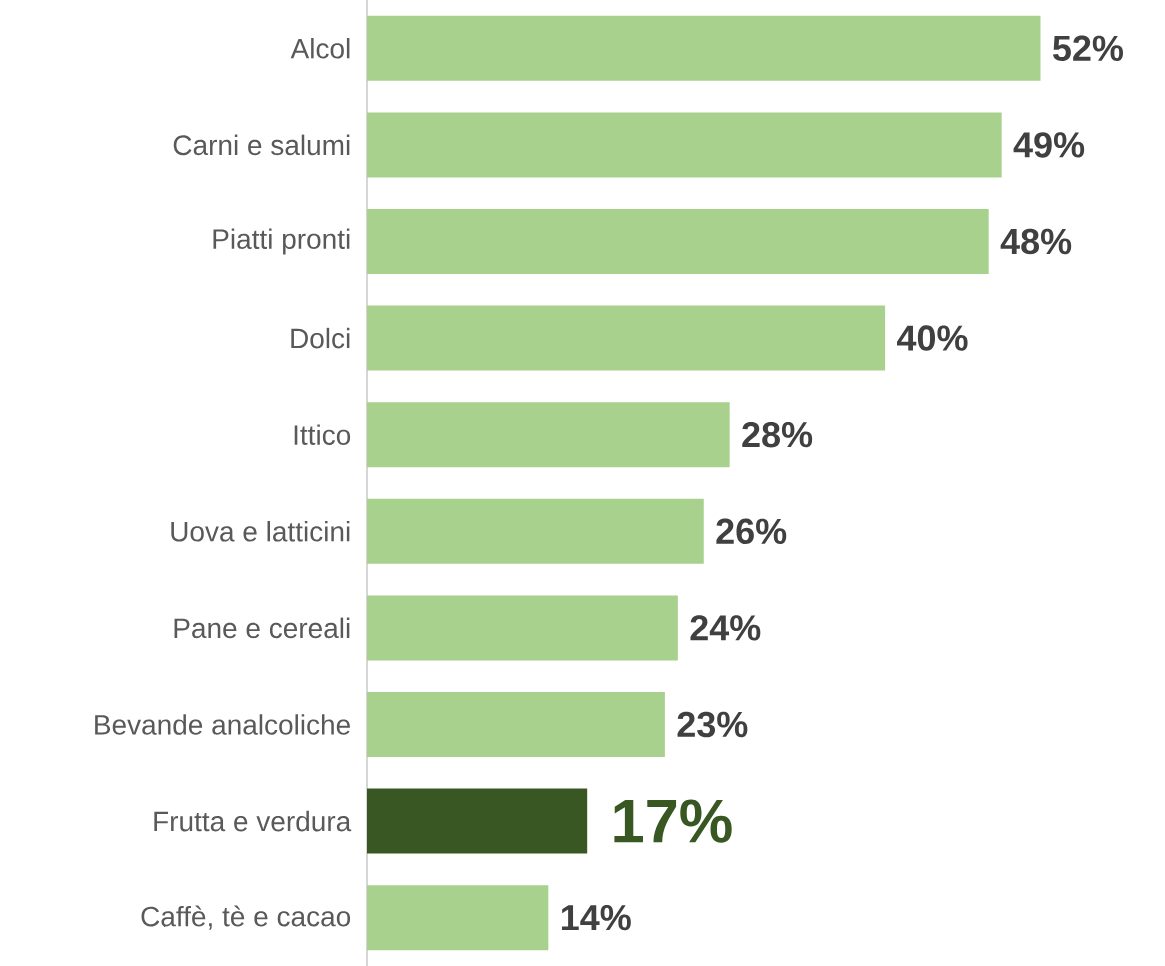 Image resolution: width=1165 pixels, height=966 pixels. What do you see at coordinates (246, 917) in the screenshot?
I see `y-tick-label: Caffè, tè e cacao` at bounding box center [246, 917].